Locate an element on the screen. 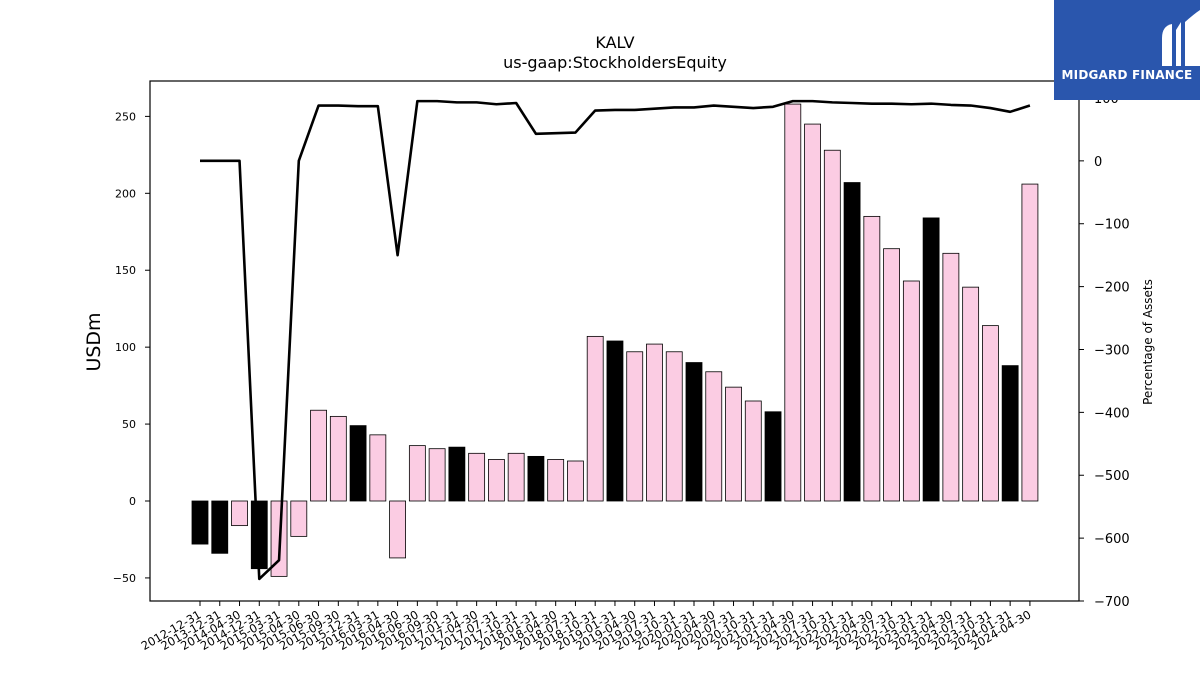 Image resolution: width=1200 pixels, height=675 pixels. y-tick-label: 100 is located at coordinates (125, 347).